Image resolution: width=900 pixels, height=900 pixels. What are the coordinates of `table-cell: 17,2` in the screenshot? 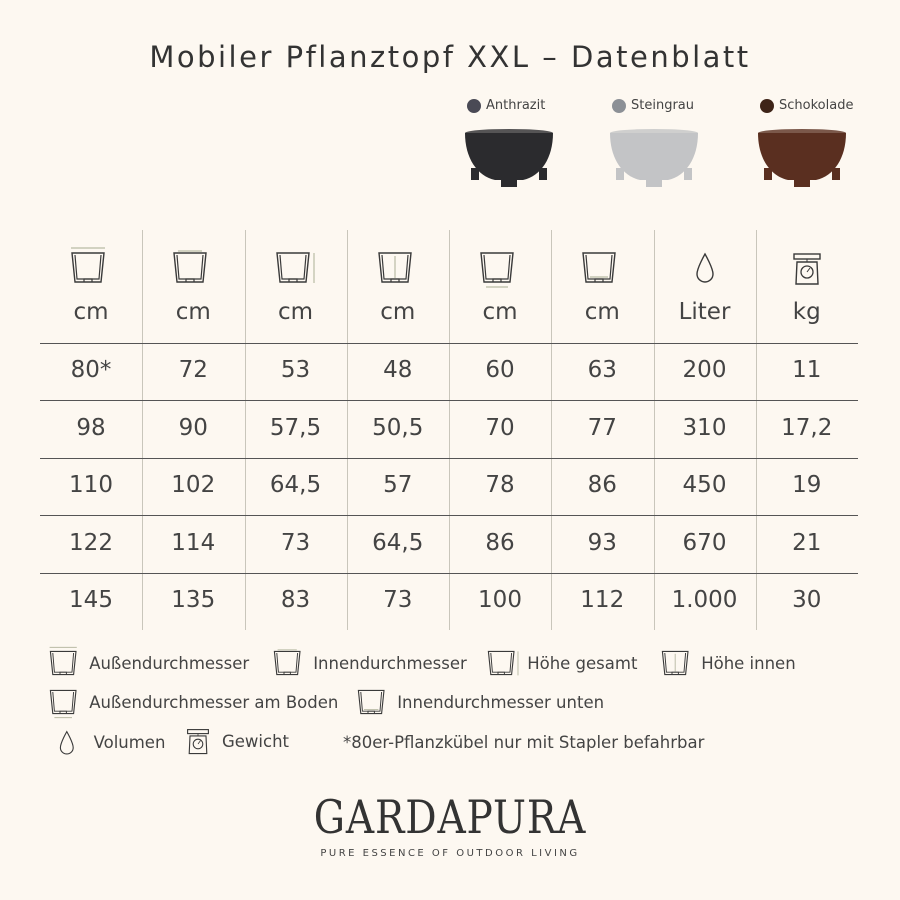 It's located at (807, 428).